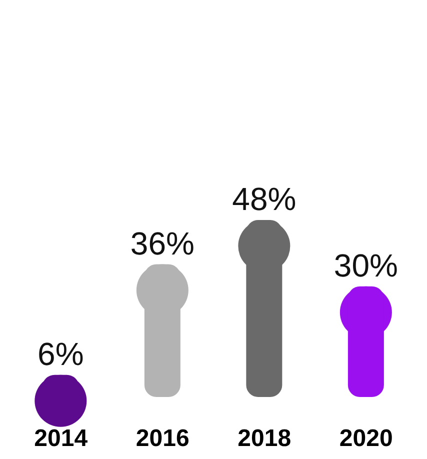  Describe the element at coordinates (366, 265) in the screenshot. I see `data-label: 30%` at that location.